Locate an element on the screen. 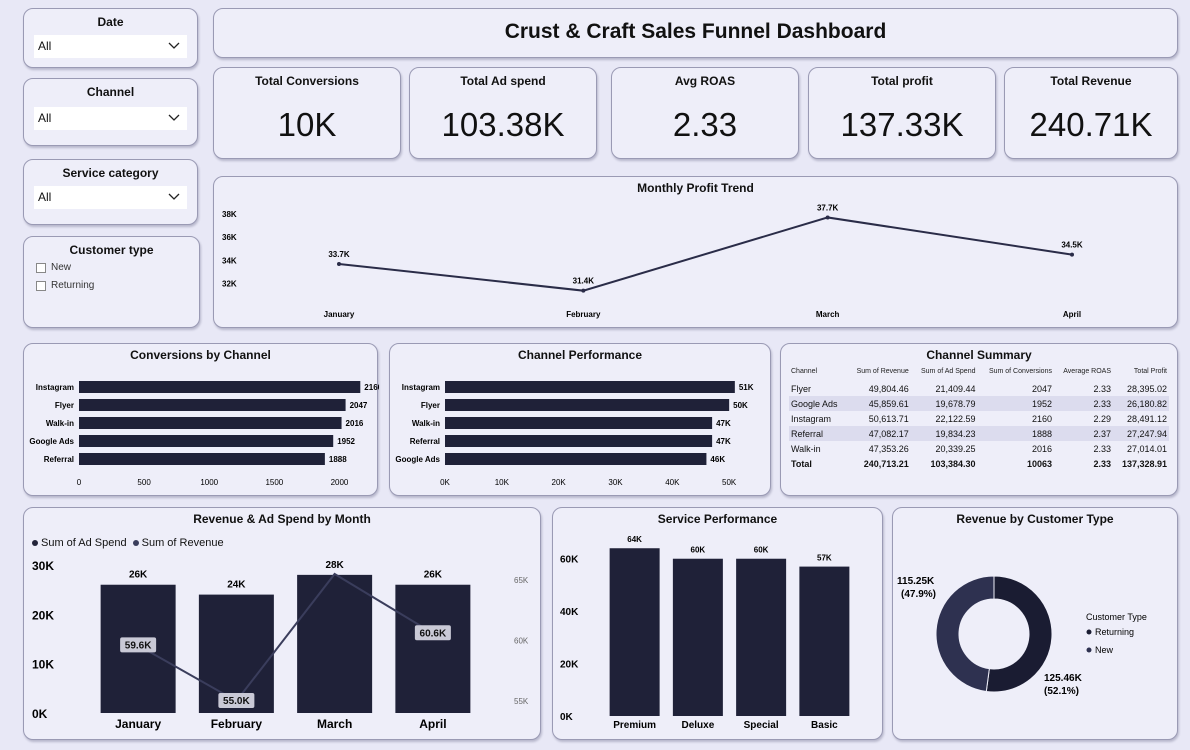 This screenshot has height=750, width=1190. customer-type-slicer: Customer type New Returning is located at coordinates (111, 282).